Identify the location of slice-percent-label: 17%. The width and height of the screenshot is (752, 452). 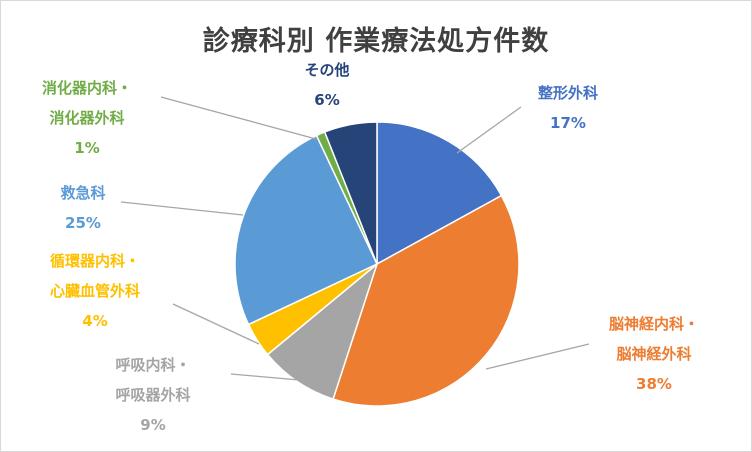
(568, 123).